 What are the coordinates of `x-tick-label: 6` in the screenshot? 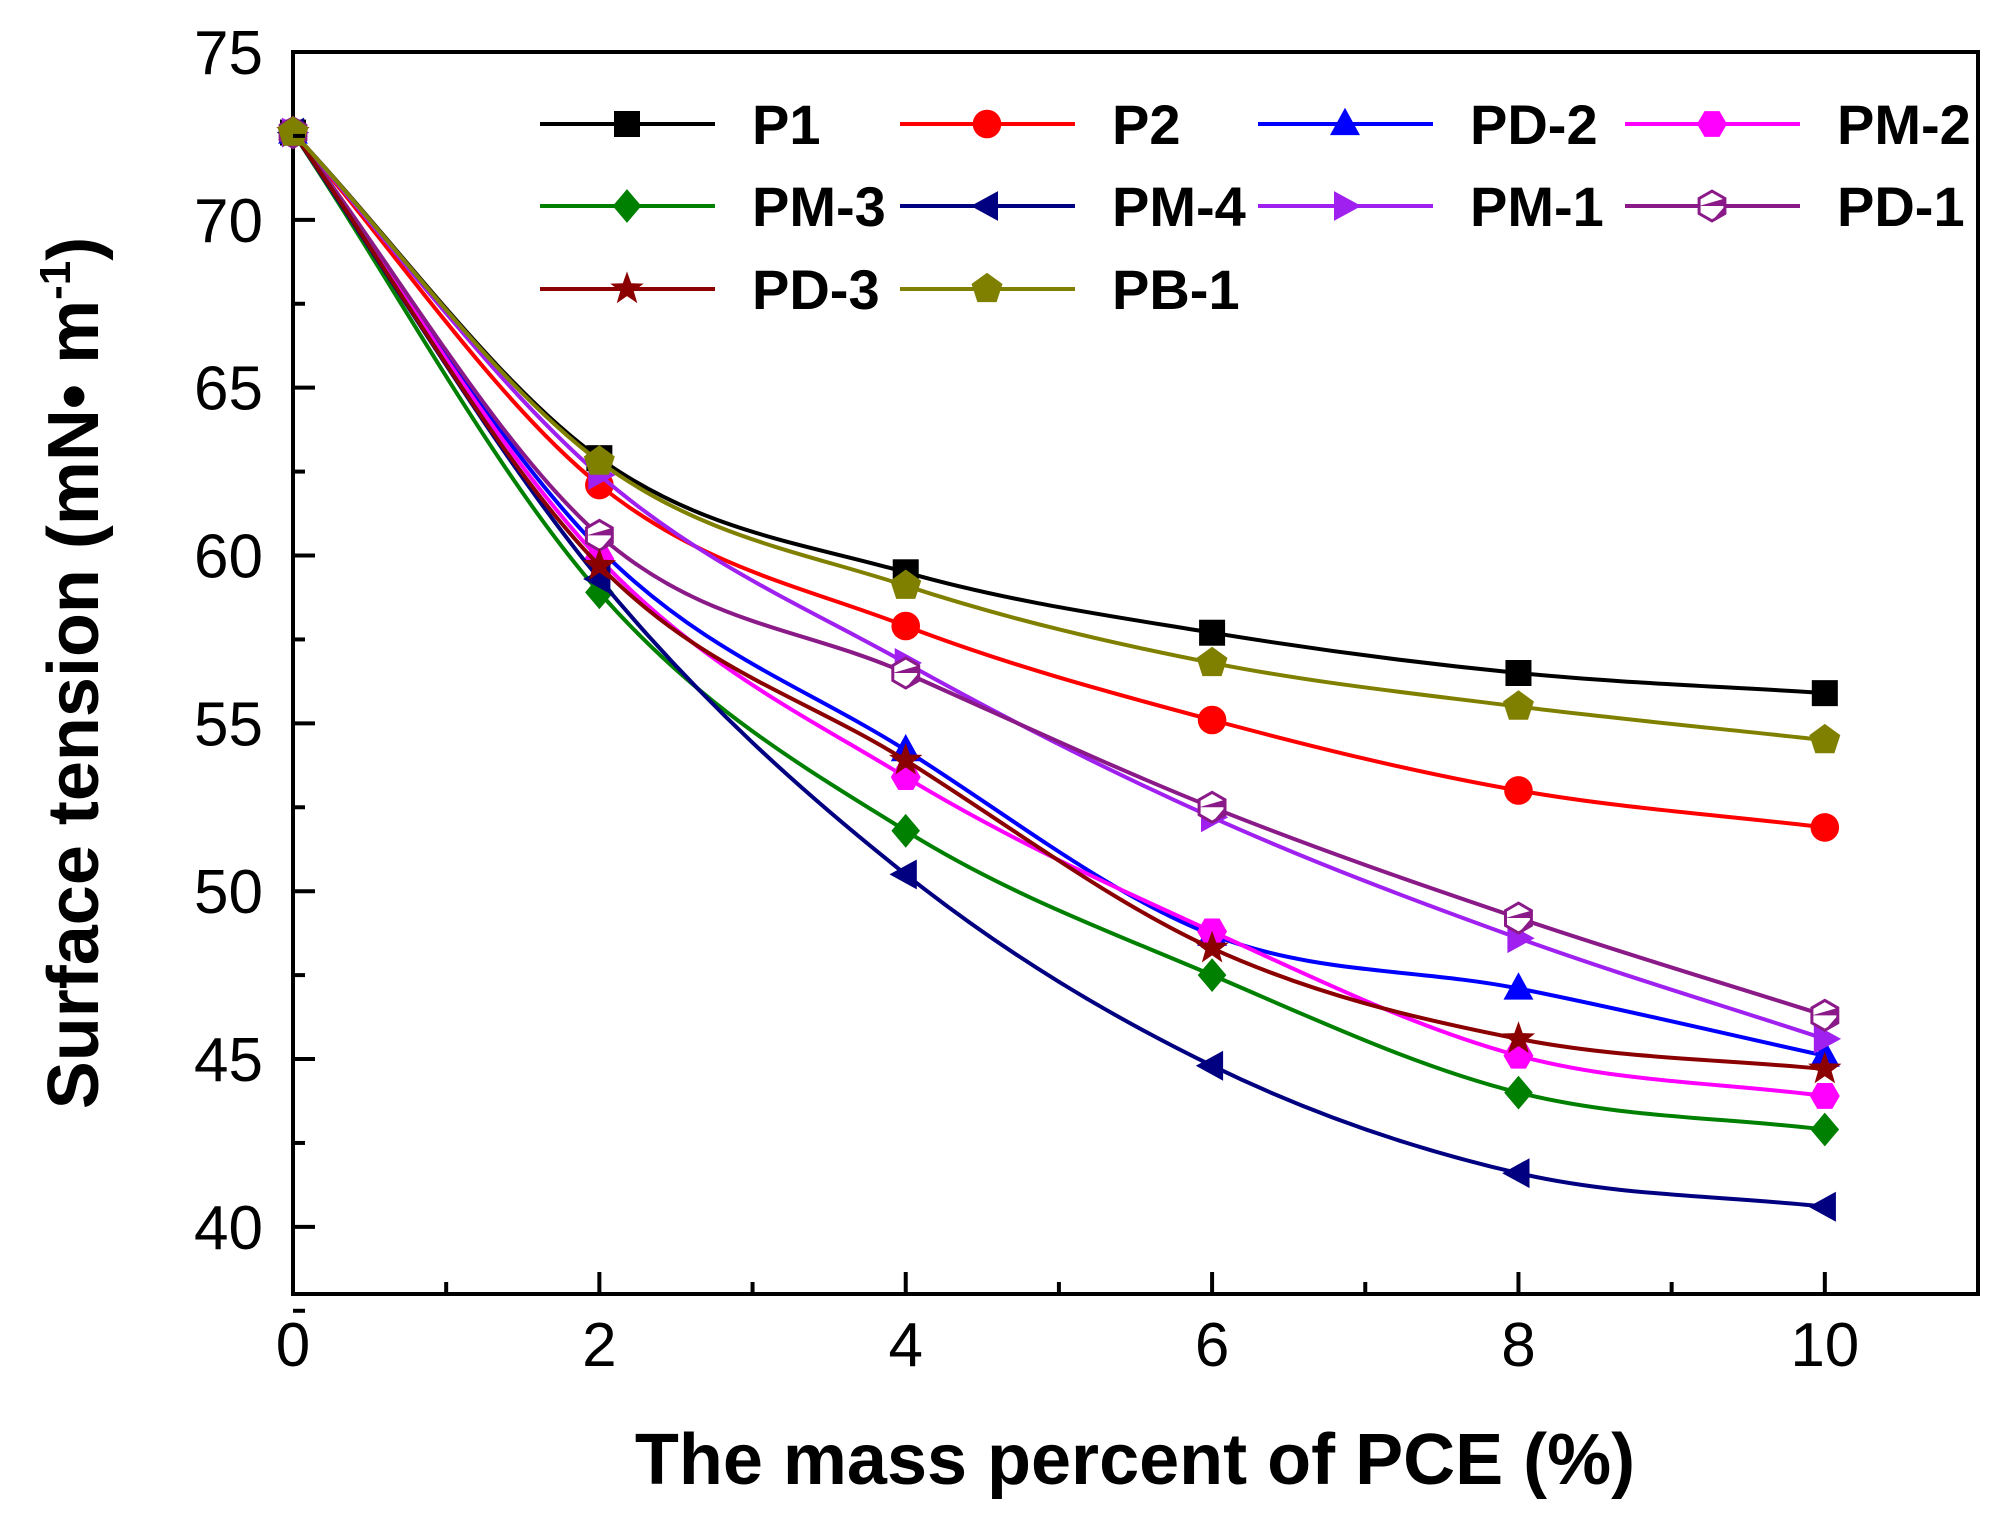 It's located at (1212, 1345).